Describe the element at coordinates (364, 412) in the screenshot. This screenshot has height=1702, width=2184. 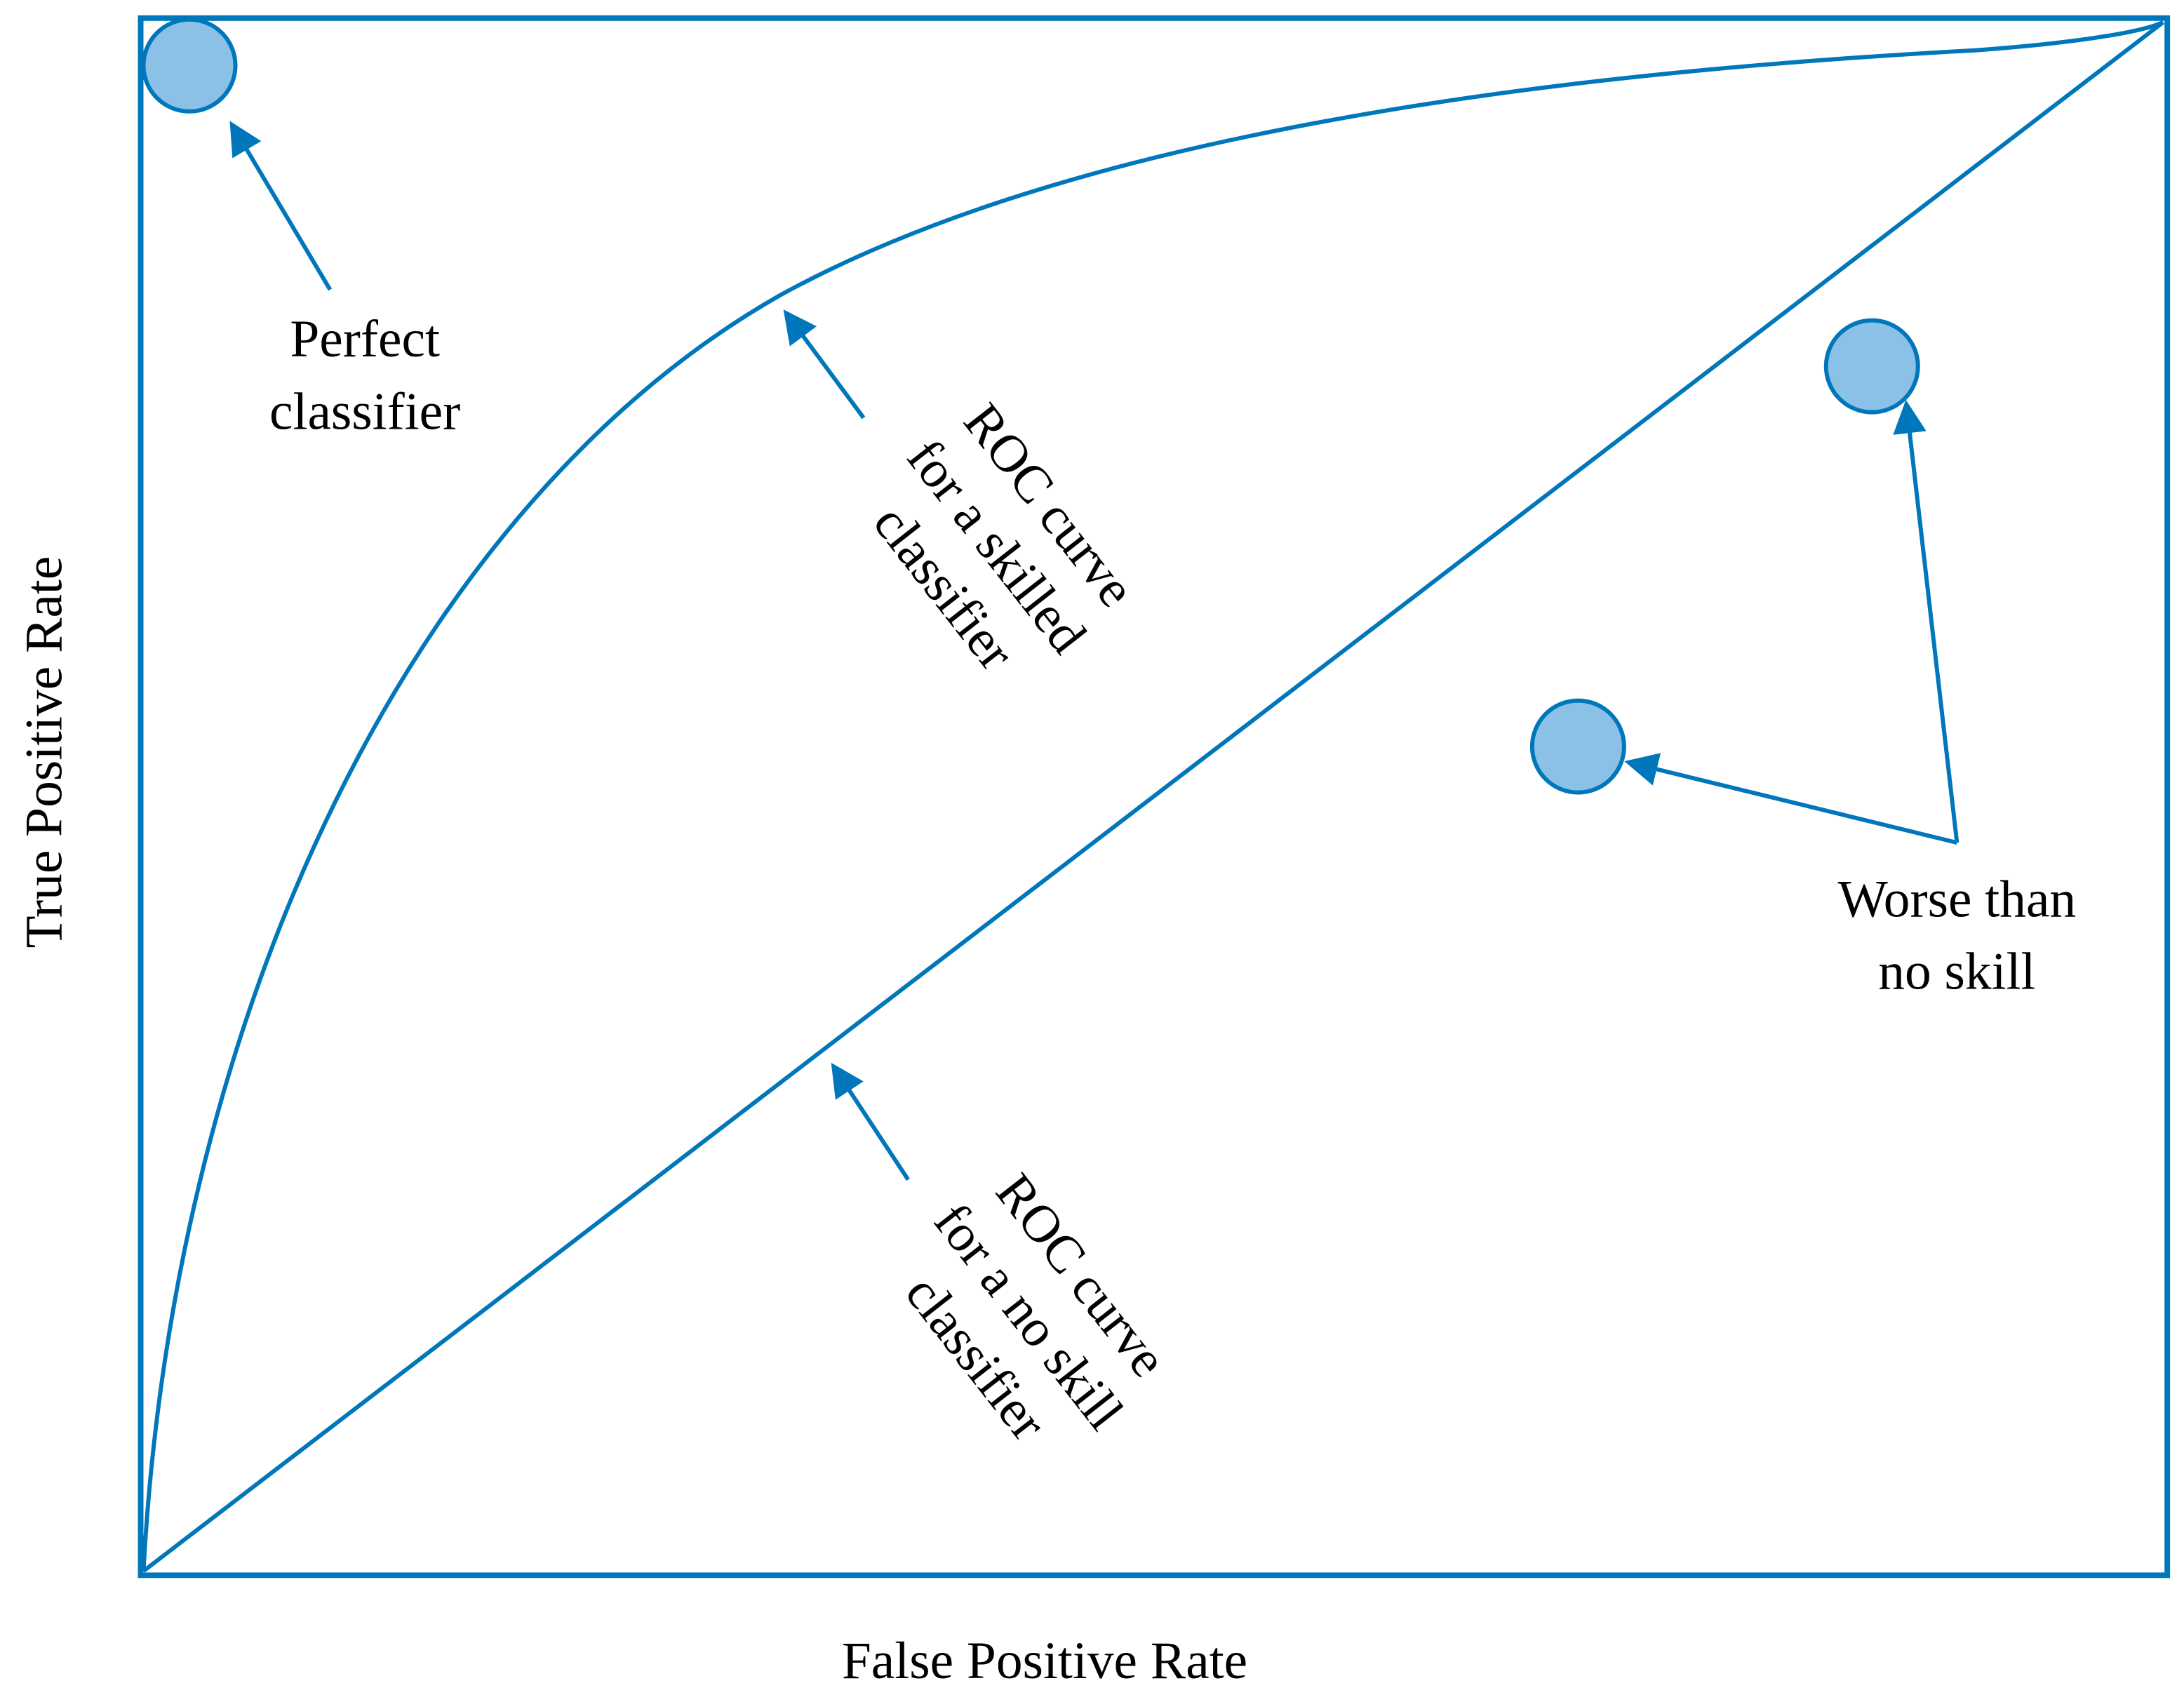
I see `perfect-label-line2: classifier` at that location.